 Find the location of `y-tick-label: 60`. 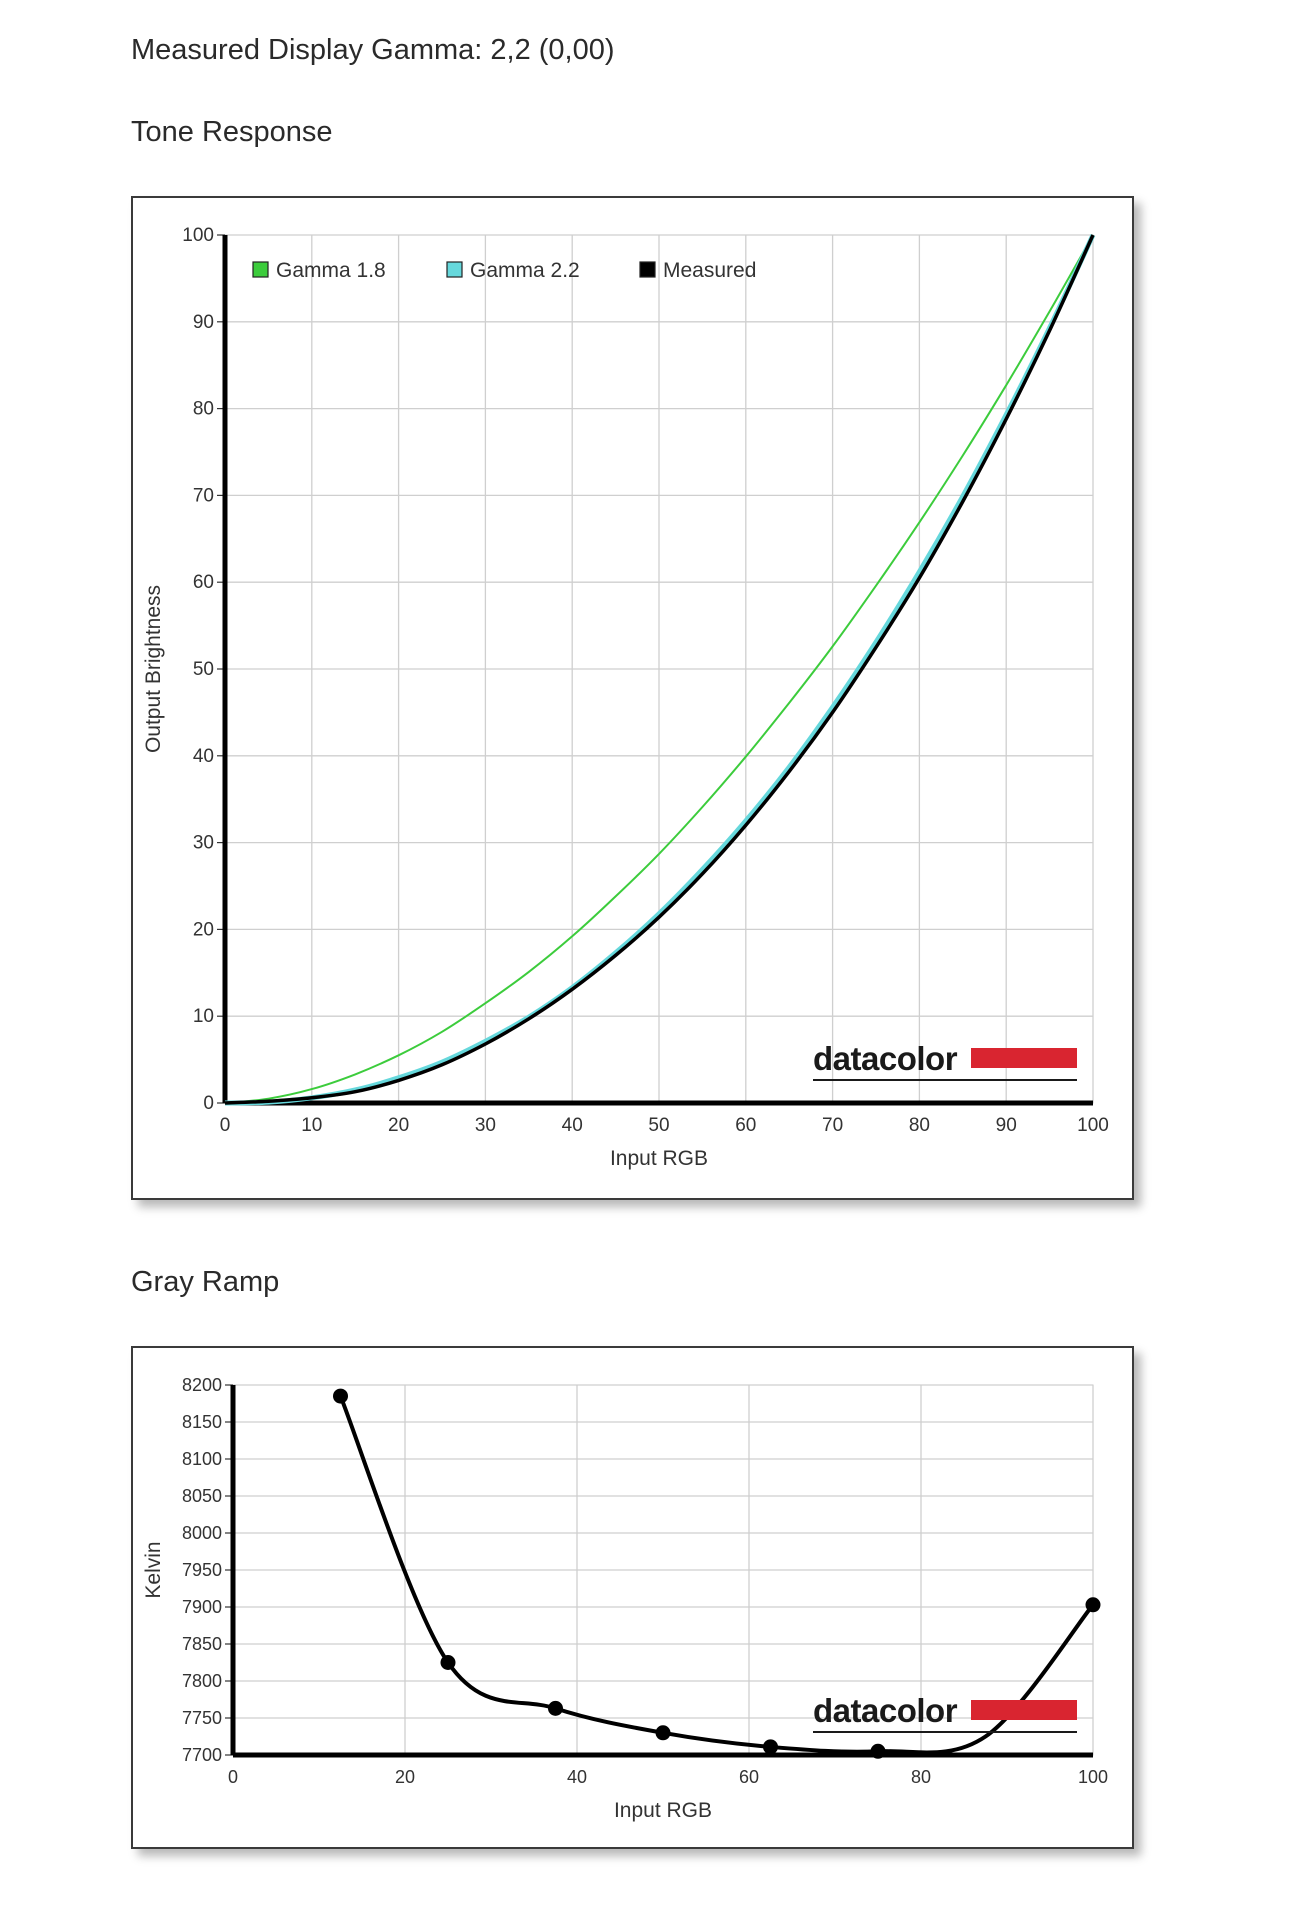

y-tick-label: 60 is located at coordinates (203, 582).